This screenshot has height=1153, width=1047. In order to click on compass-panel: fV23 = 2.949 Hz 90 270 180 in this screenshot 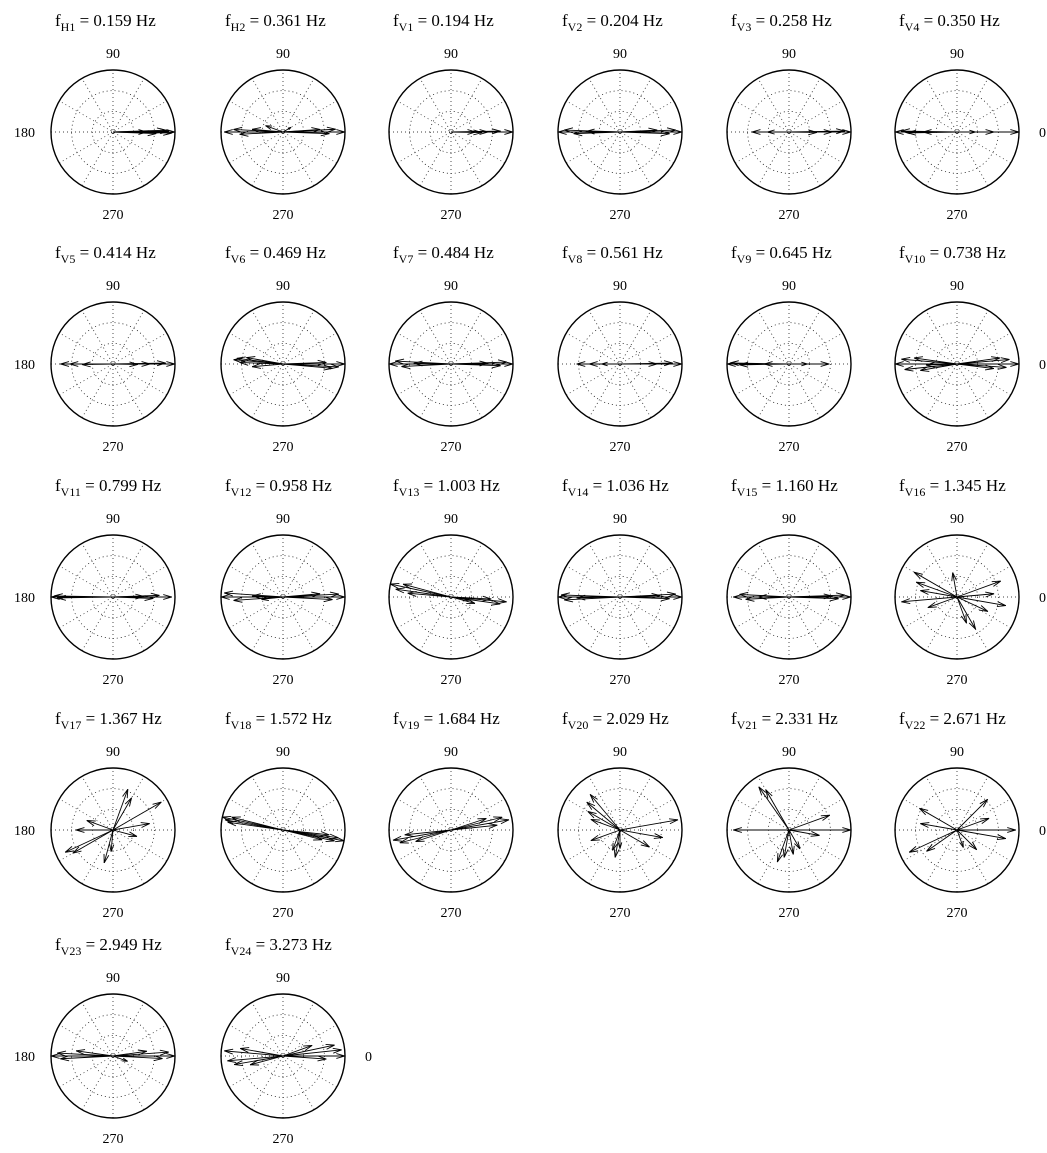, I will do `click(95, 1041)`.